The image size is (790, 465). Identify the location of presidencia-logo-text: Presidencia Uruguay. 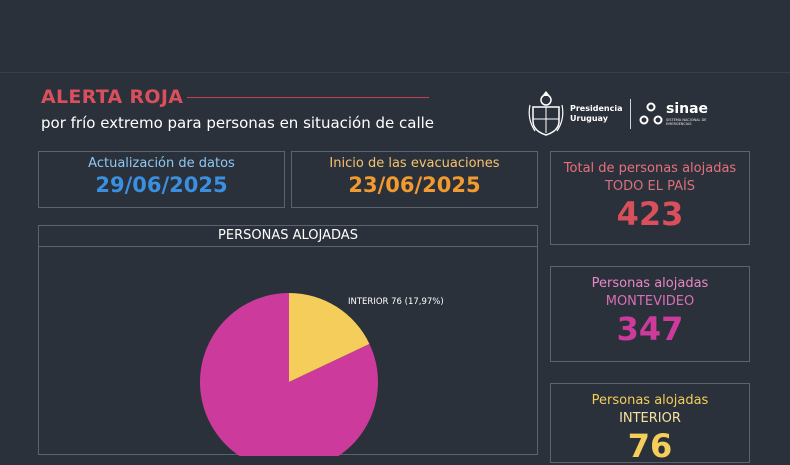
(596, 114).